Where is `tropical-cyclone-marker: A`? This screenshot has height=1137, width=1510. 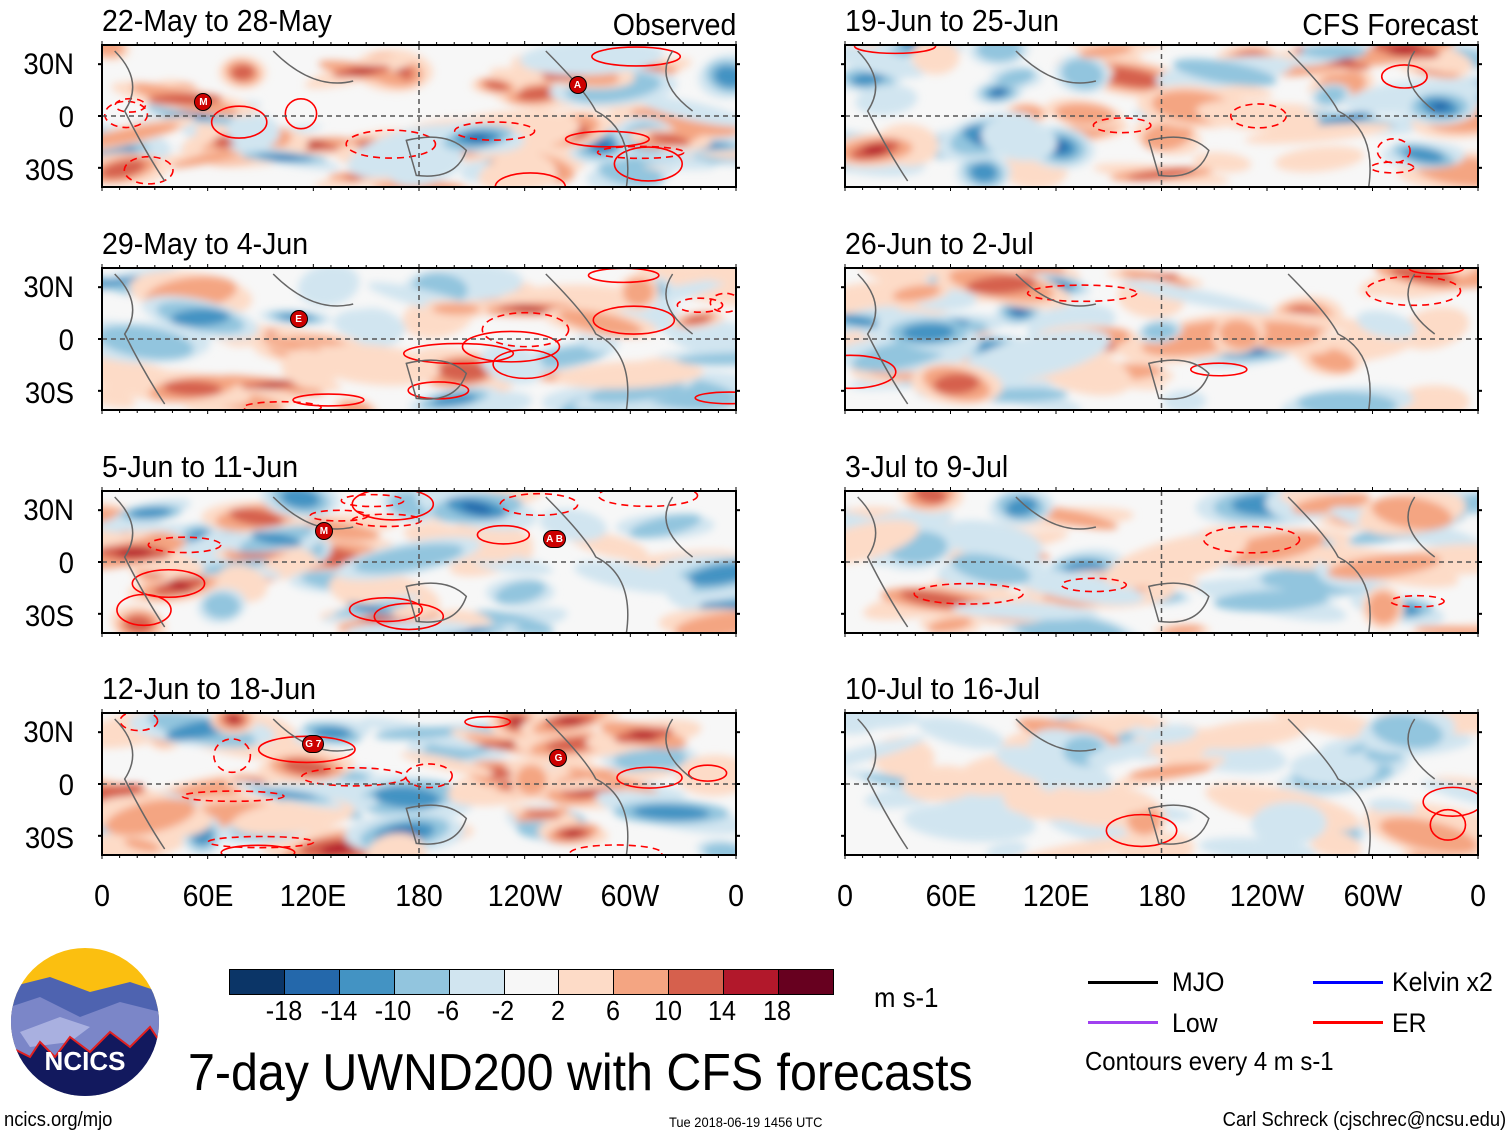
tropical-cyclone-marker: A is located at coordinates (577, 84).